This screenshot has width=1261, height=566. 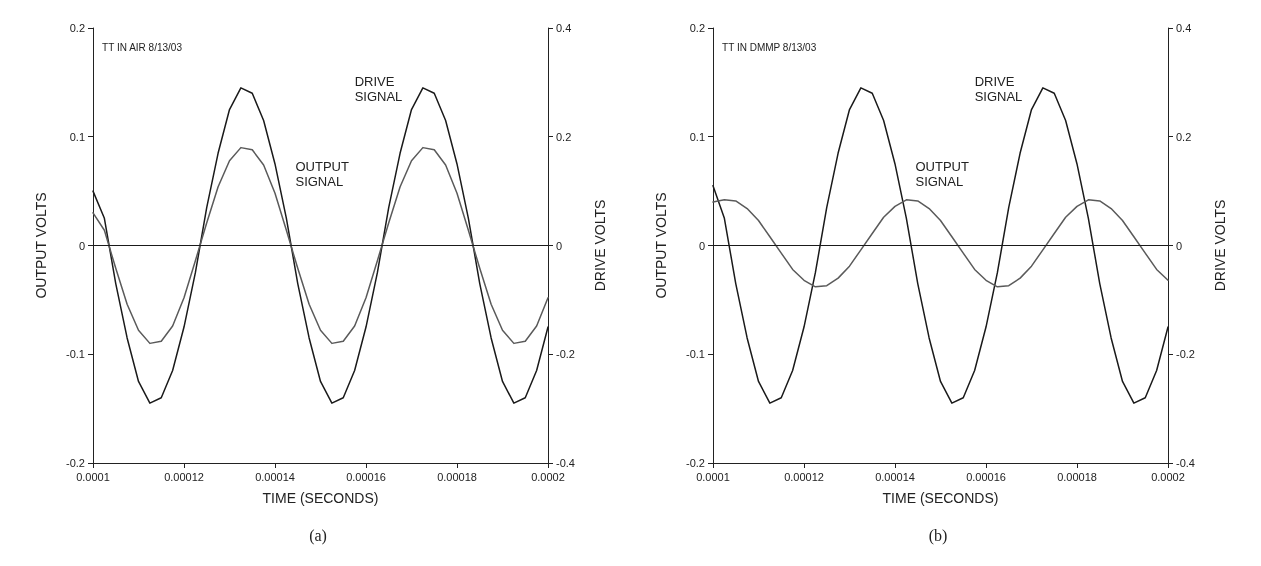 What do you see at coordinates (142, 47) in the screenshot?
I see `annotation: TT IN AIR 8/13/03` at bounding box center [142, 47].